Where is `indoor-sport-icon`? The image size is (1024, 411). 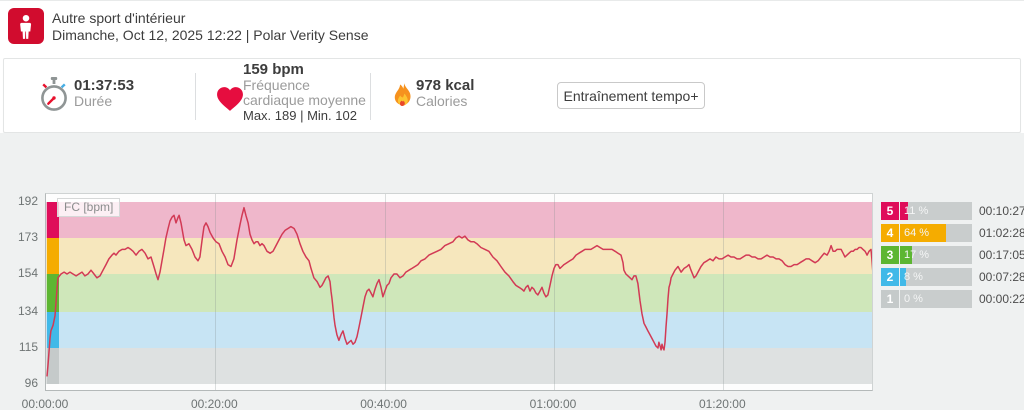 indoor-sport-icon is located at coordinates (26, 26).